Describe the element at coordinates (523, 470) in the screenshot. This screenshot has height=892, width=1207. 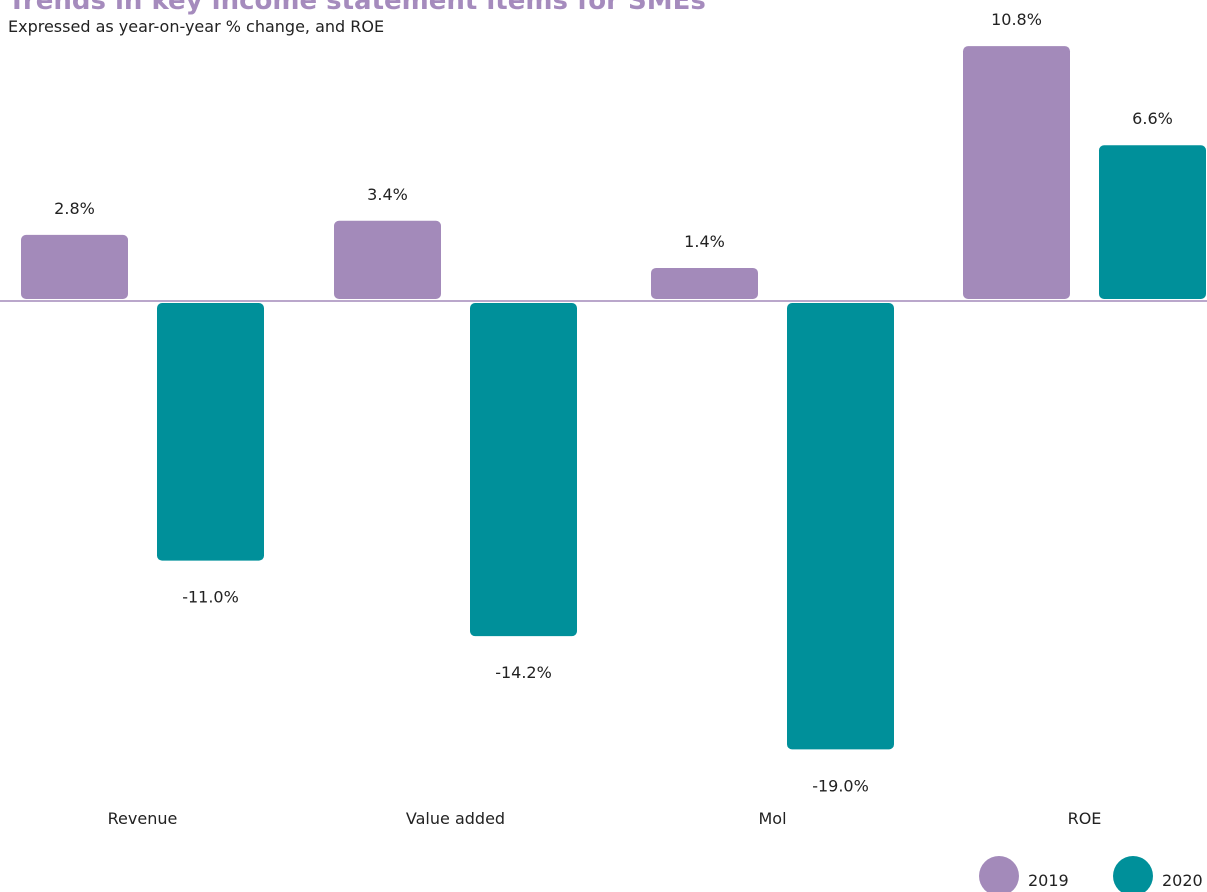
I see `bar-2020-value-added` at that location.